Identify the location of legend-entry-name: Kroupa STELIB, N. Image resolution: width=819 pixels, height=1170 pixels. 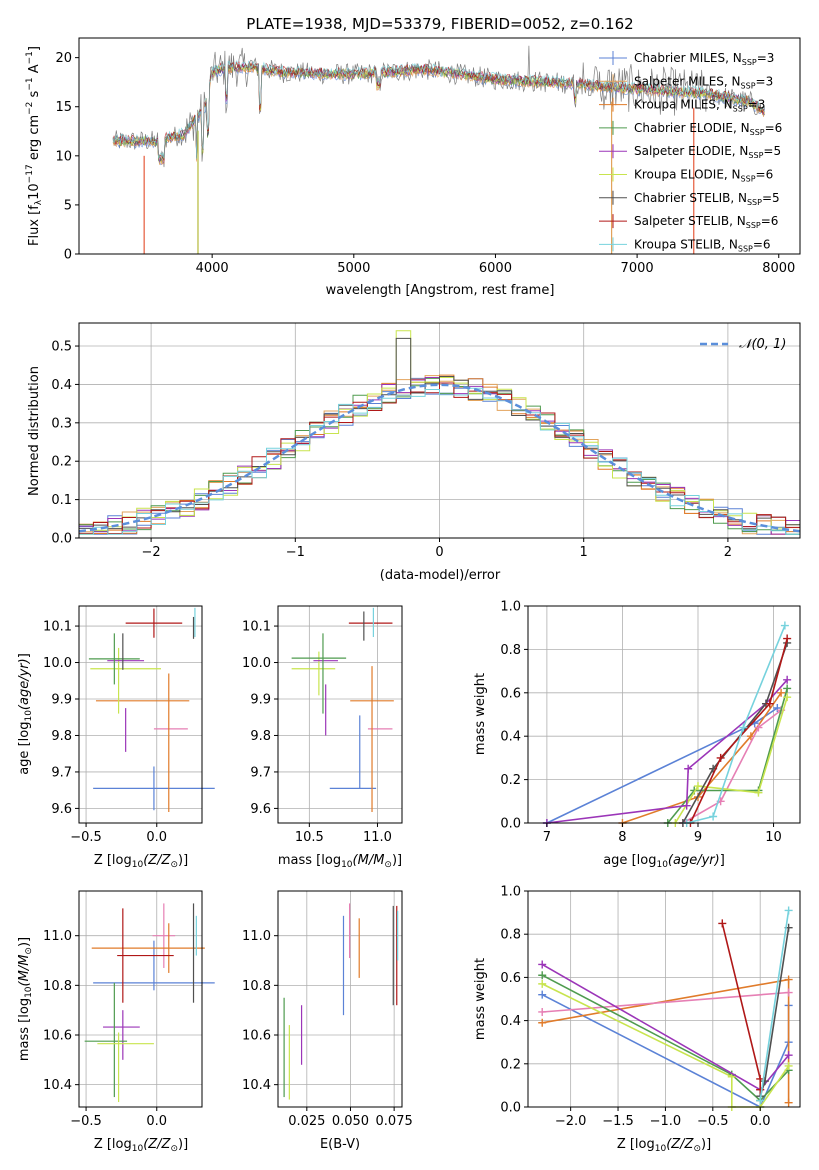
(686, 244).